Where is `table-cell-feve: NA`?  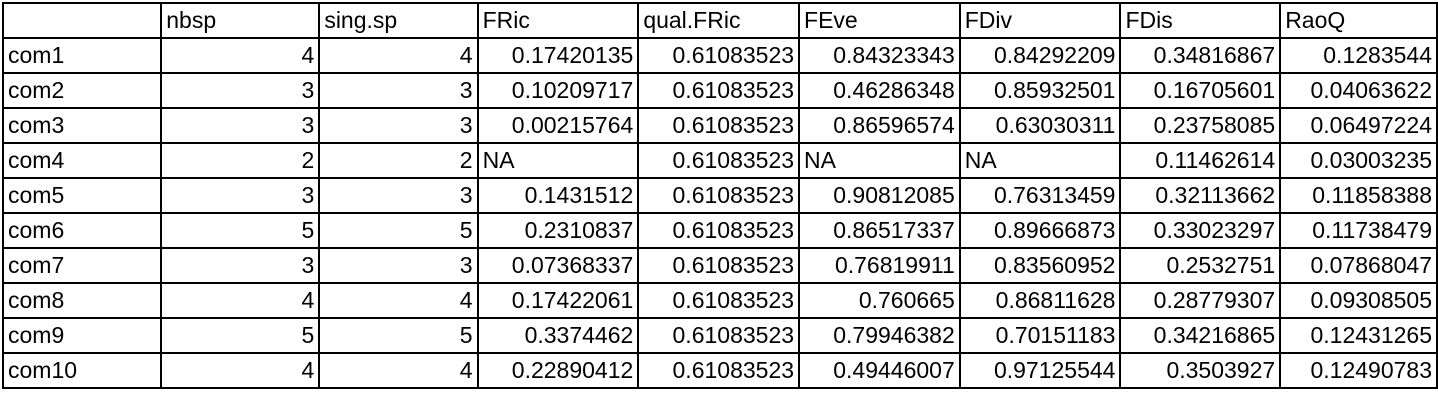 table-cell-feve: NA is located at coordinates (879, 160).